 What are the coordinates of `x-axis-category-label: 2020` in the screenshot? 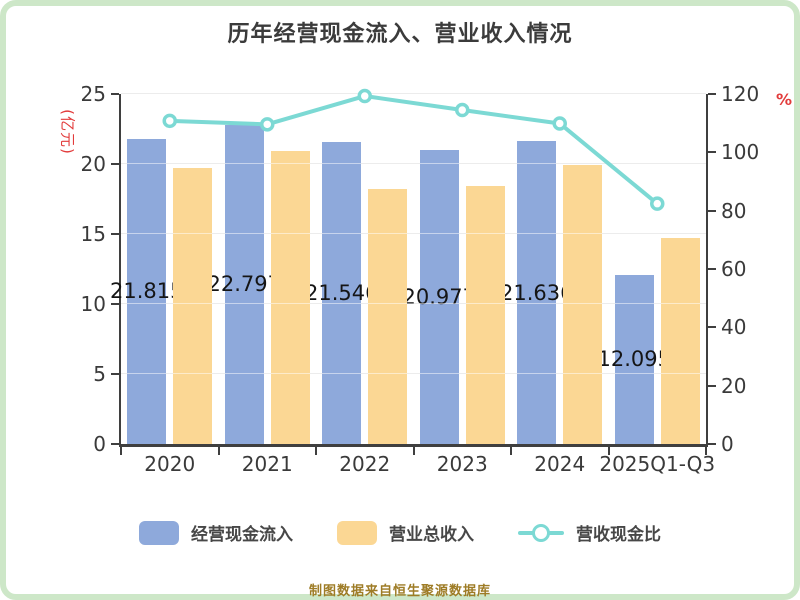 It's located at (170, 464).